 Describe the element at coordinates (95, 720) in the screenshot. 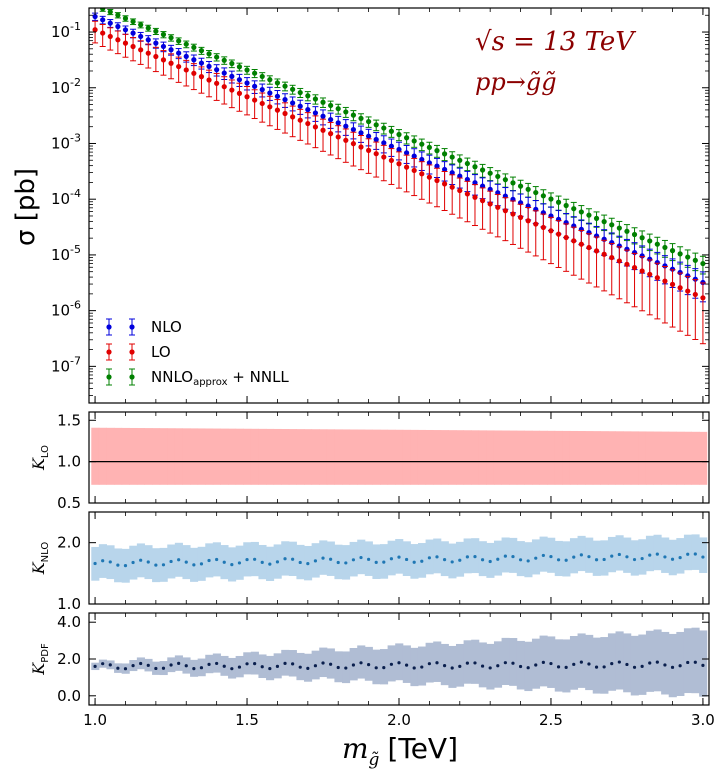

I see `x-tick-label: 1.0` at that location.